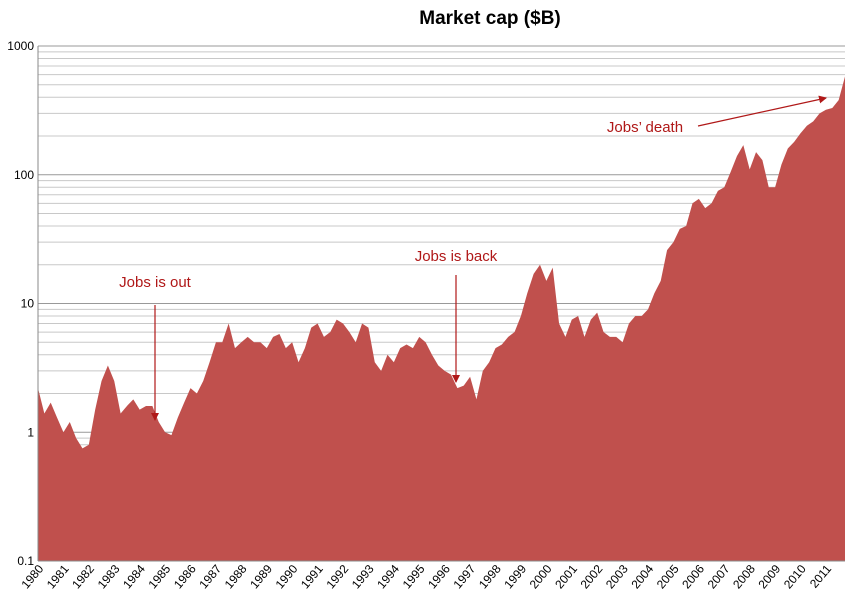  I want to click on x-tick-label: 1986, so click(185, 577).